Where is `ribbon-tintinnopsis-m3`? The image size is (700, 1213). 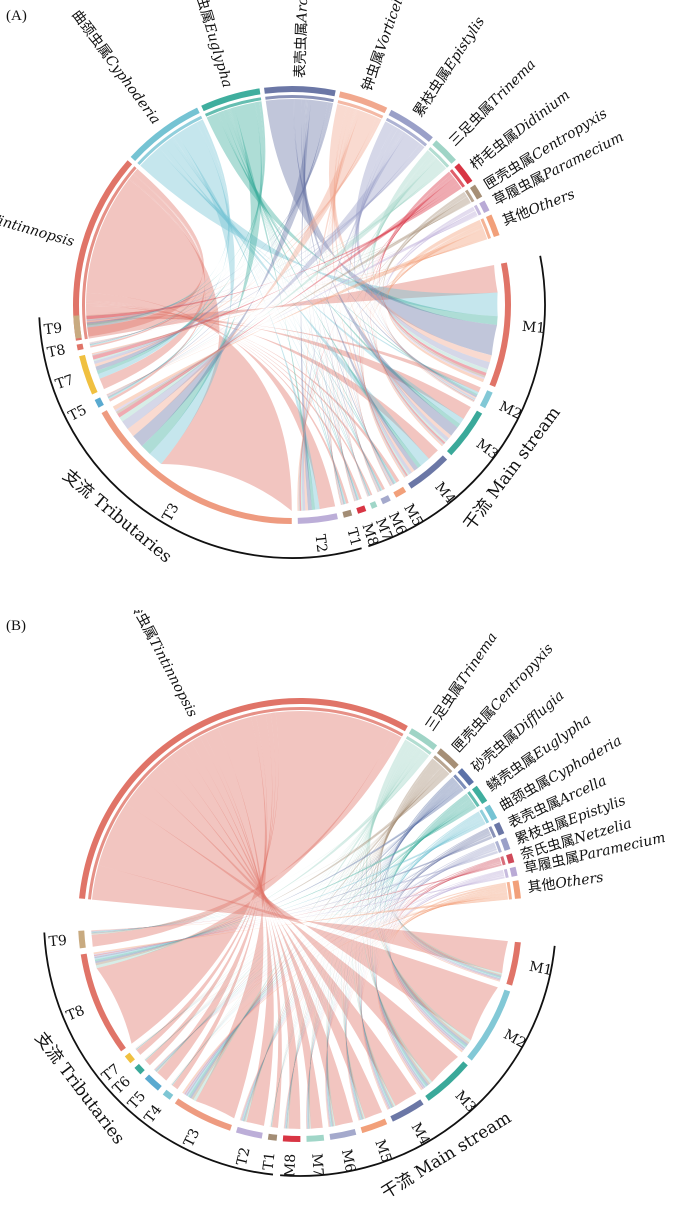
ribbon-tintinnopsis-m3 is located at coordinates (278, 366).